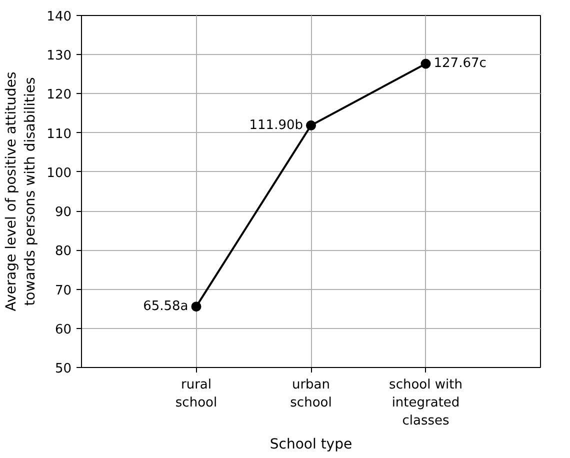 This screenshot has width=570, height=458. Describe the element at coordinates (59, 173) in the screenshot. I see `y-tick-label: 100` at that location.